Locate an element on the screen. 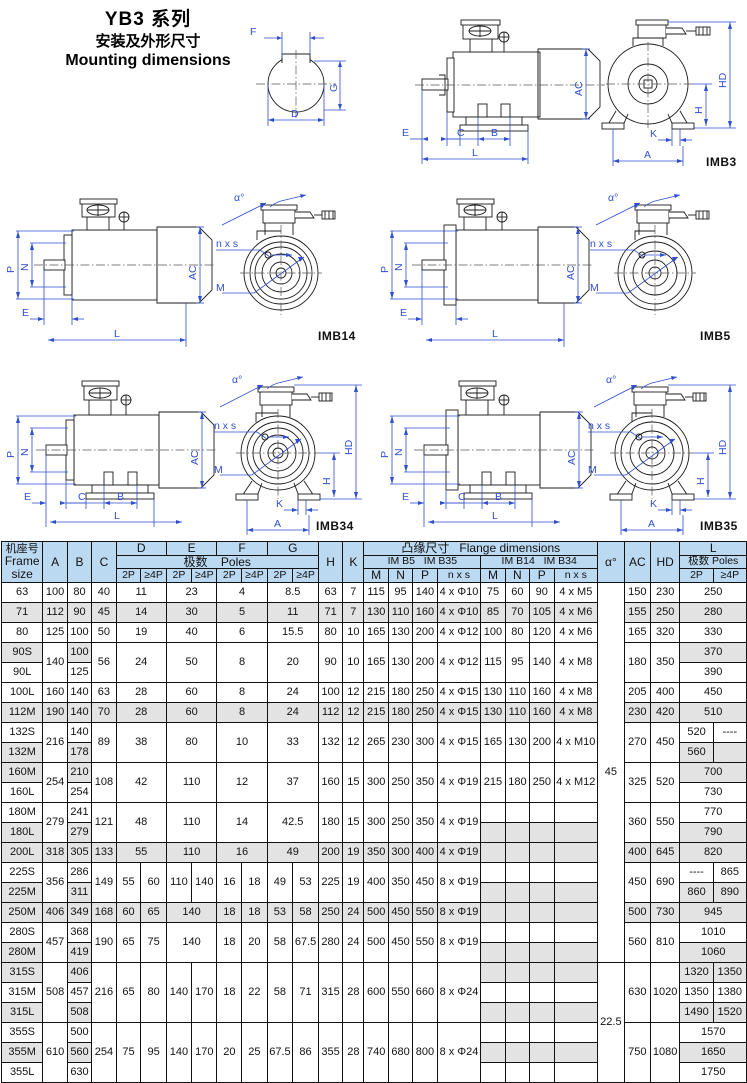  th-L-4p: ≥4P is located at coordinates (729, 575).